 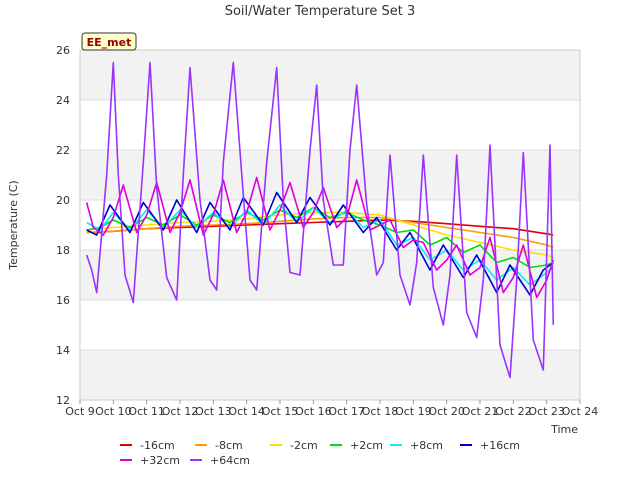 What do you see at coordinates (157, 445) in the screenshot?
I see `legend-label: -16cm` at bounding box center [157, 445].